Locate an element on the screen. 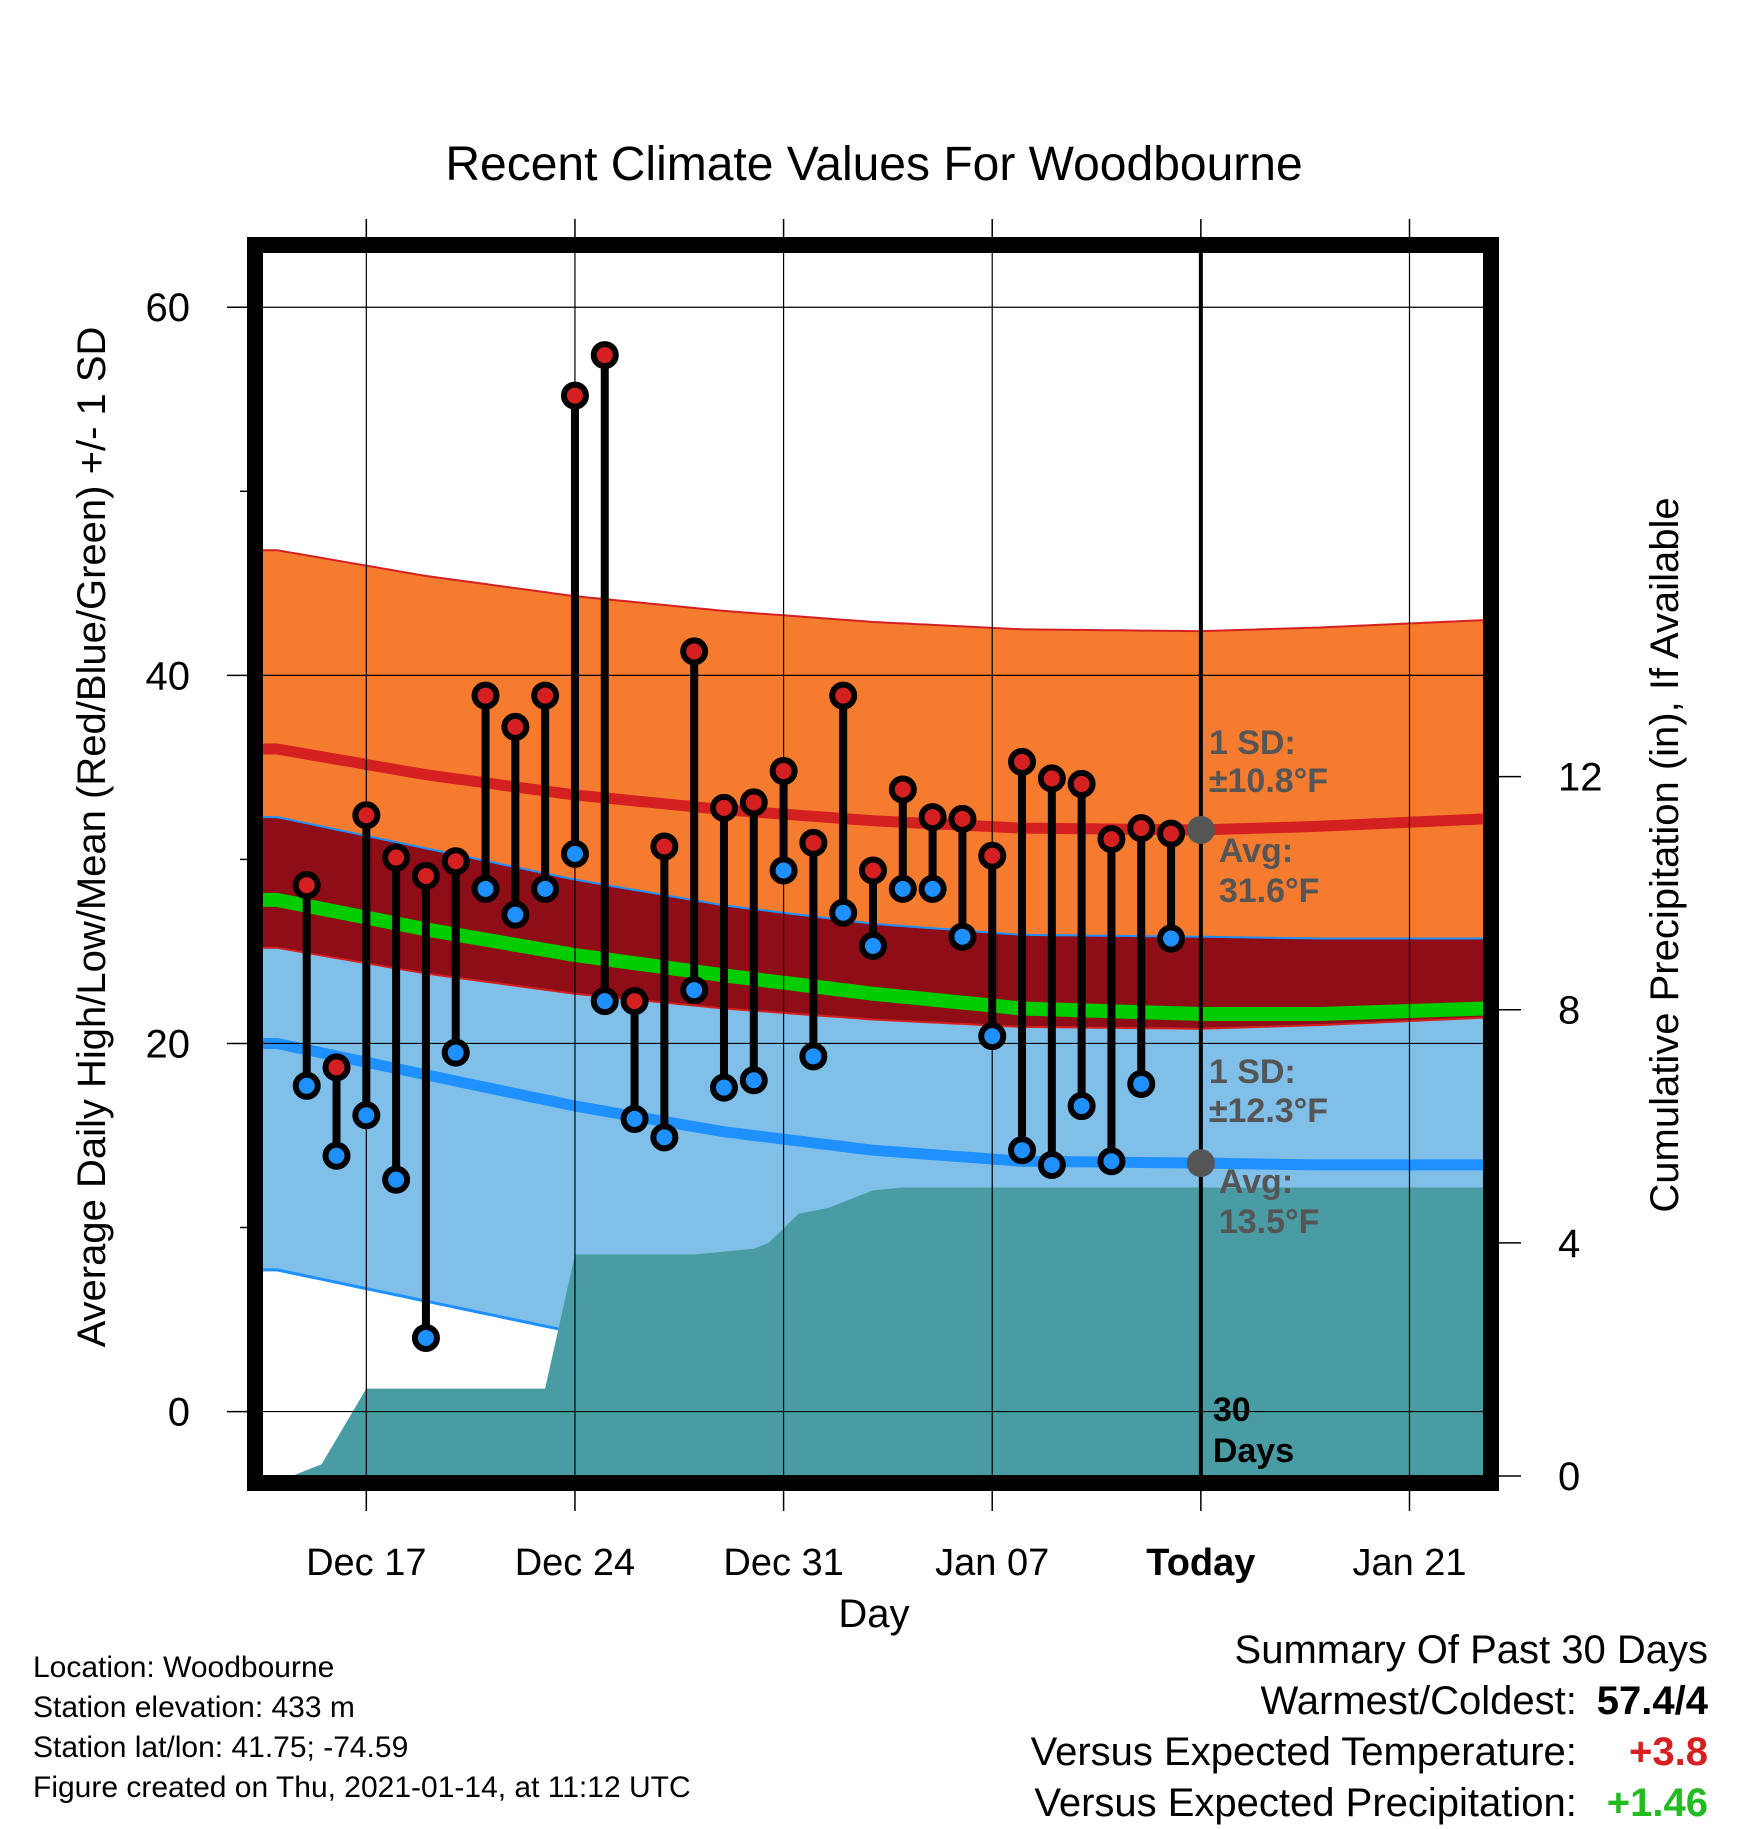 The width and height of the screenshot is (1748, 1829). mean-normal-line is located at coordinates (873, 956).